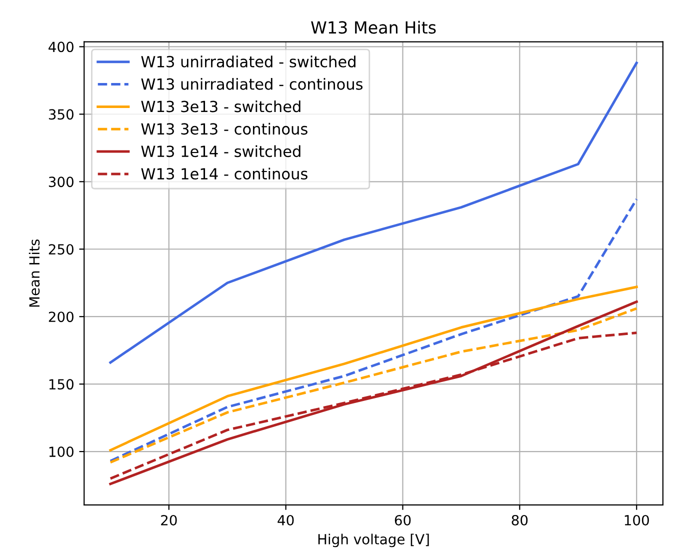 The image size is (673, 558). Describe the element at coordinates (252, 84) in the screenshot. I see `legend-label: W13 unirradiated - continous` at that location.